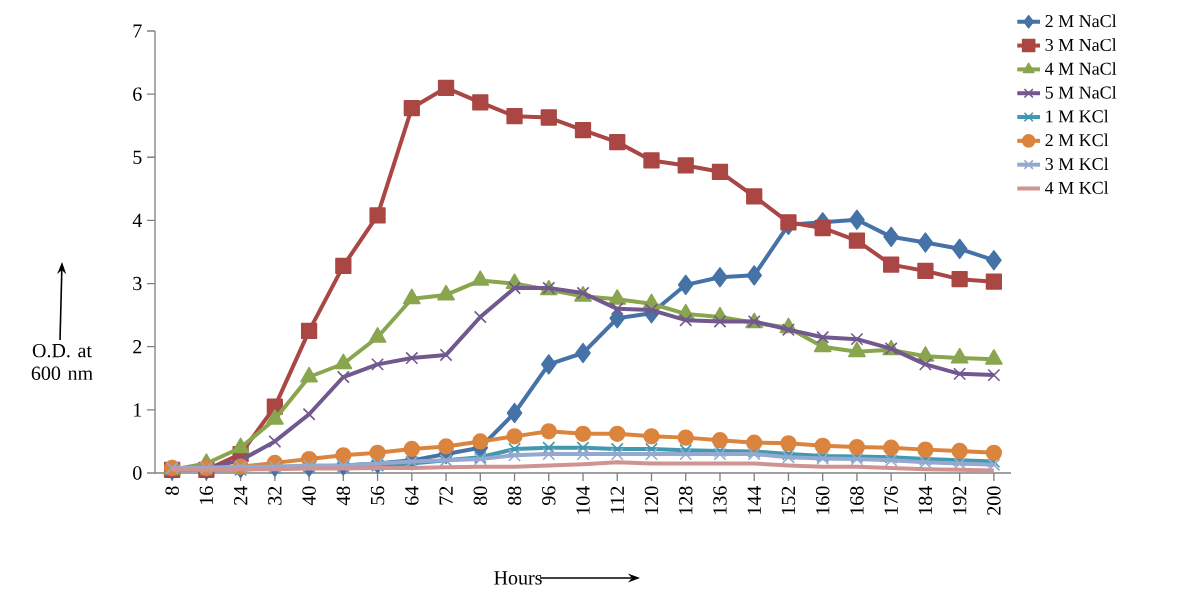 This screenshot has width=1180, height=606. What do you see at coordinates (1077, 140) in the screenshot?
I see `legend-label: 2 M KCl` at bounding box center [1077, 140].